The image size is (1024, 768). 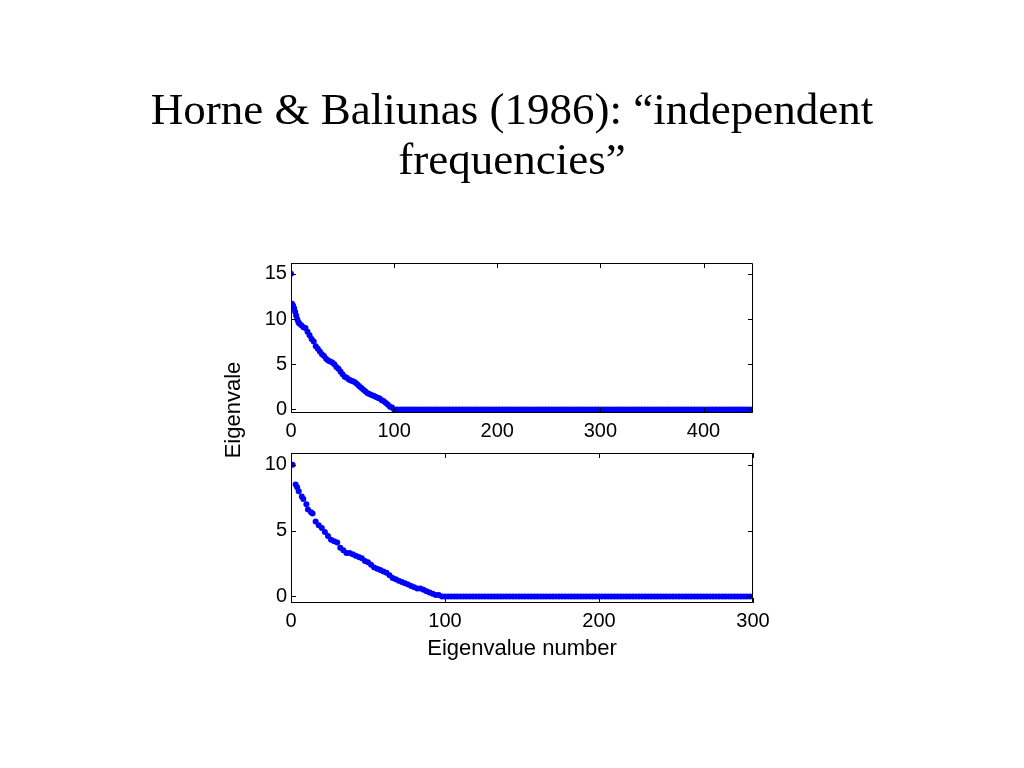 What do you see at coordinates (232, 410) in the screenshot?
I see `y-axis-title: Eigenvale` at bounding box center [232, 410].